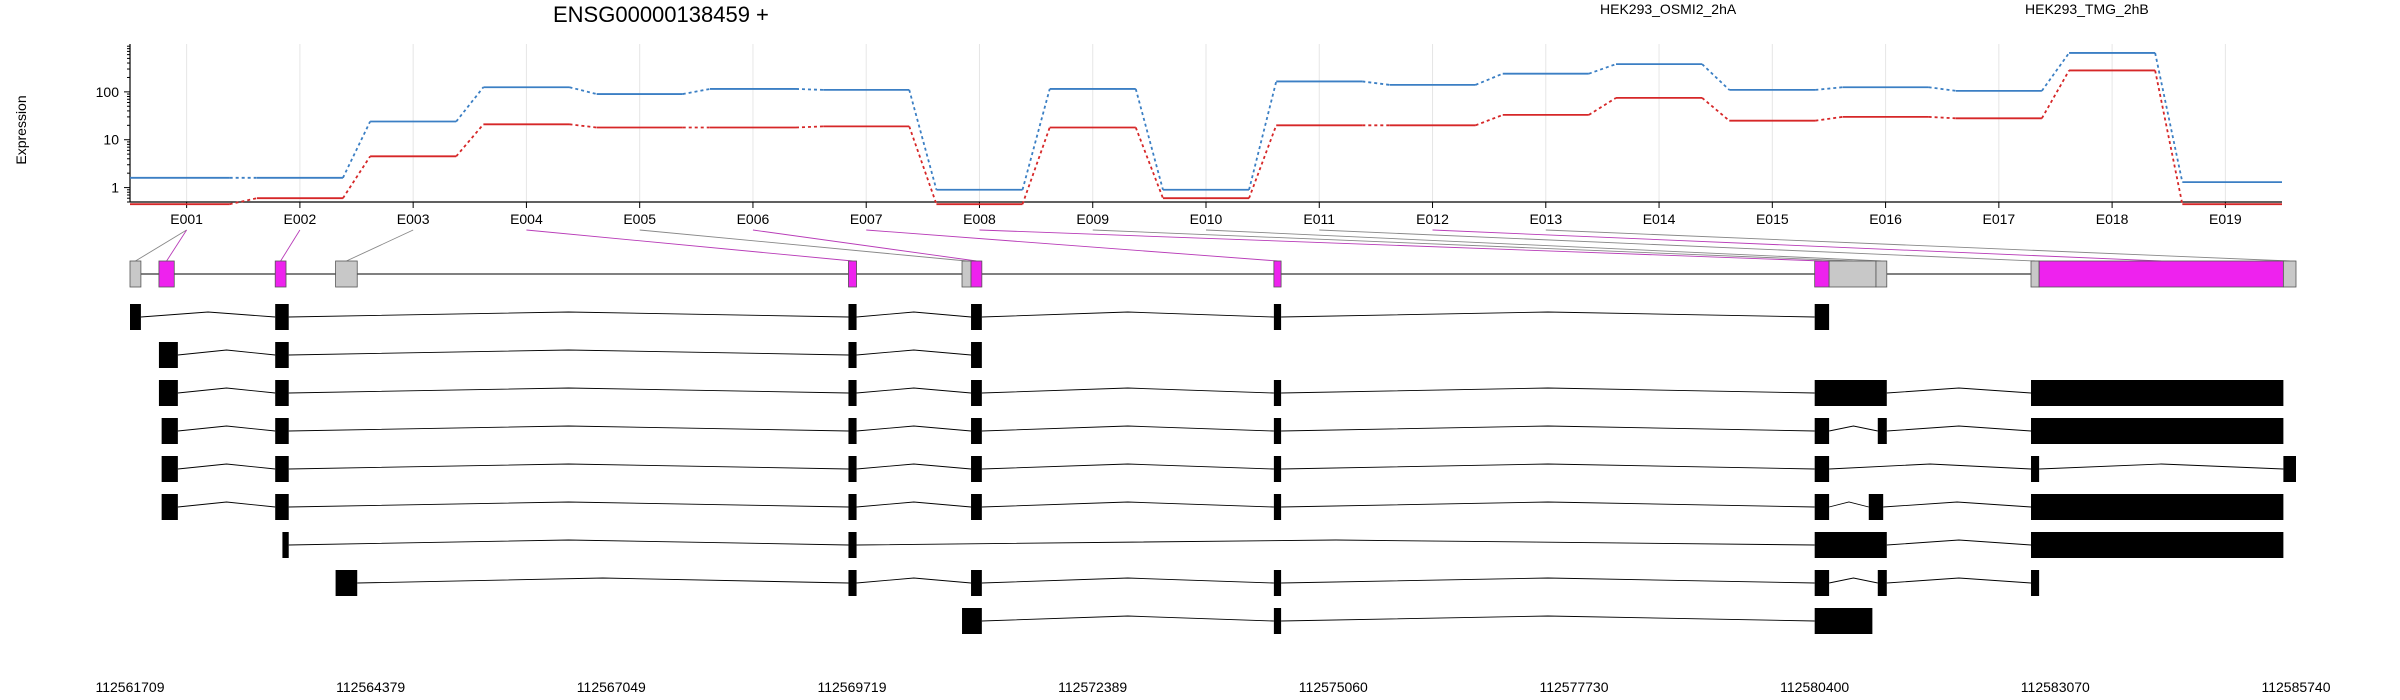  Describe the element at coordinates (129, 687) in the screenshot. I see `genomic-tick-label: 112561709` at that location.